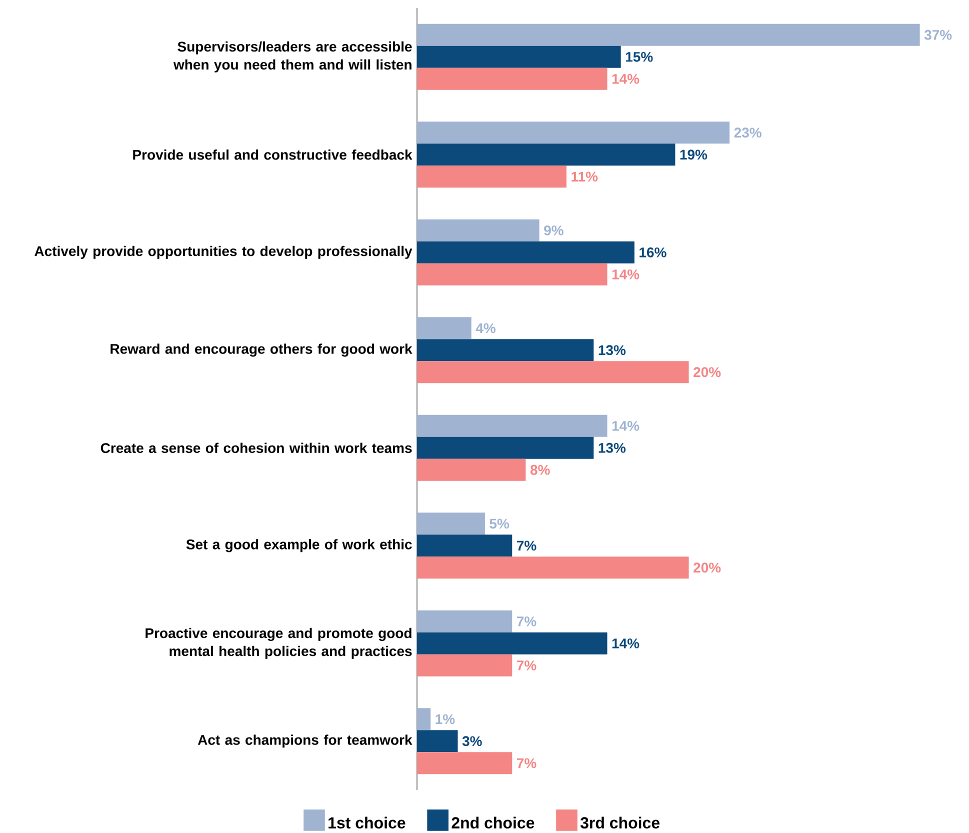 Image resolution: width=969 pixels, height=833 pixels. I want to click on y-tick-label: Create a sense of cohesion within work teams, so click(256, 448).